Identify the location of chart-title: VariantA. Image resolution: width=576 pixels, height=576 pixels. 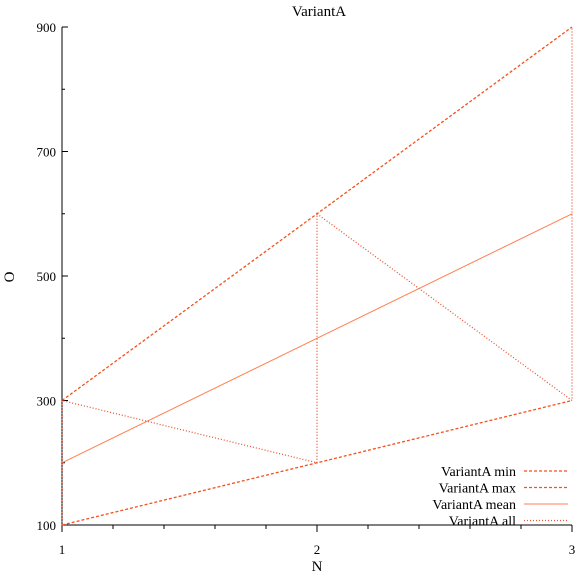
(319, 12).